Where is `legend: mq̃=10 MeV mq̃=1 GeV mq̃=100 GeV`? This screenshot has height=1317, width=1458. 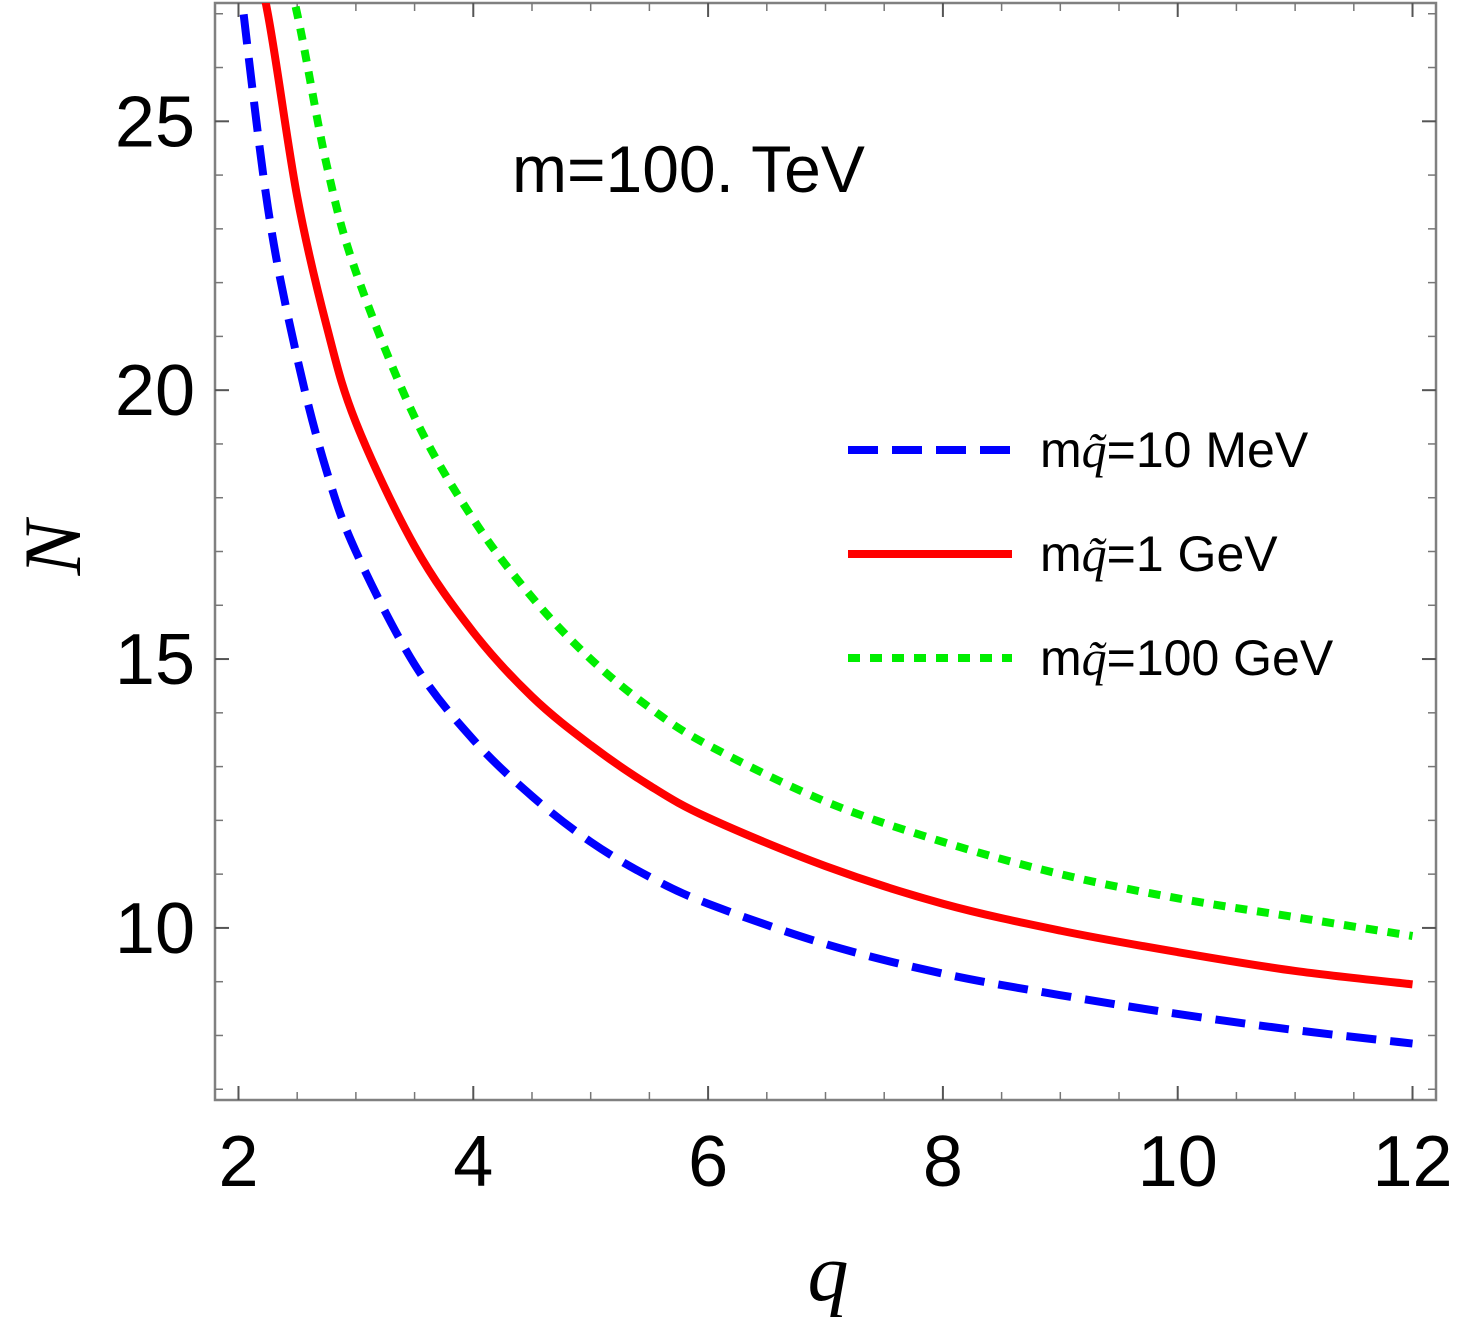 legend: mq̃=10 MeV mq̃=1 GeV mq̃=100 GeV is located at coordinates (1091, 554).